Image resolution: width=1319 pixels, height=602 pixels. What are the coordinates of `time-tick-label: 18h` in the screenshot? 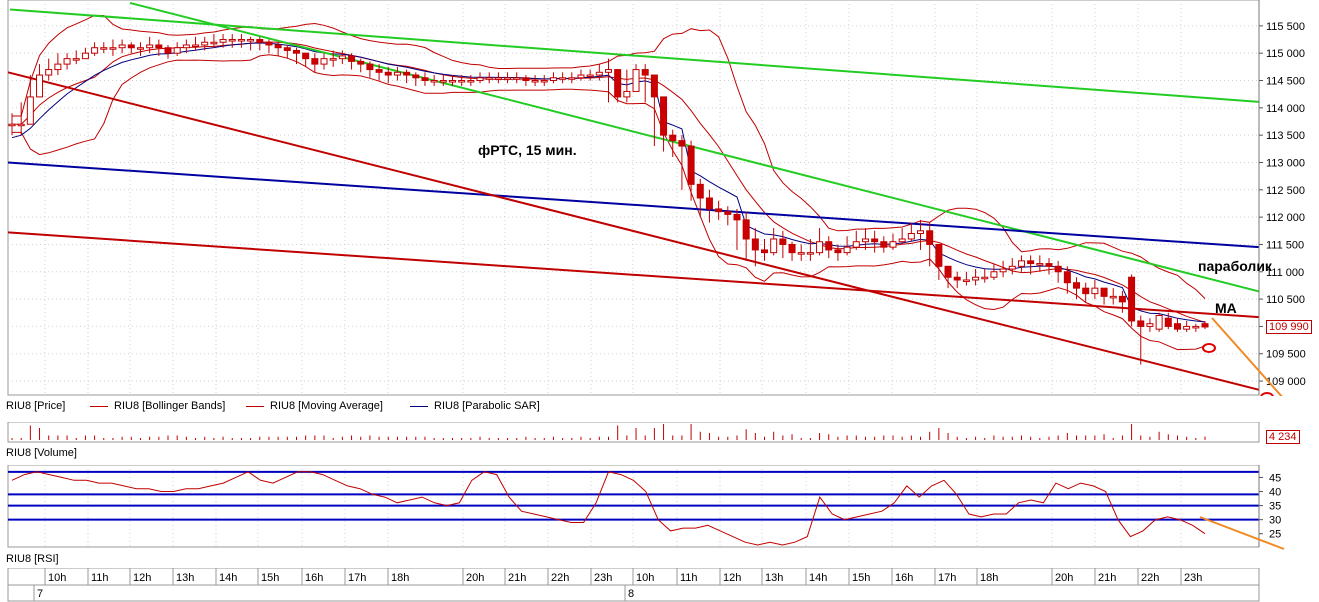 It's located at (400, 578).